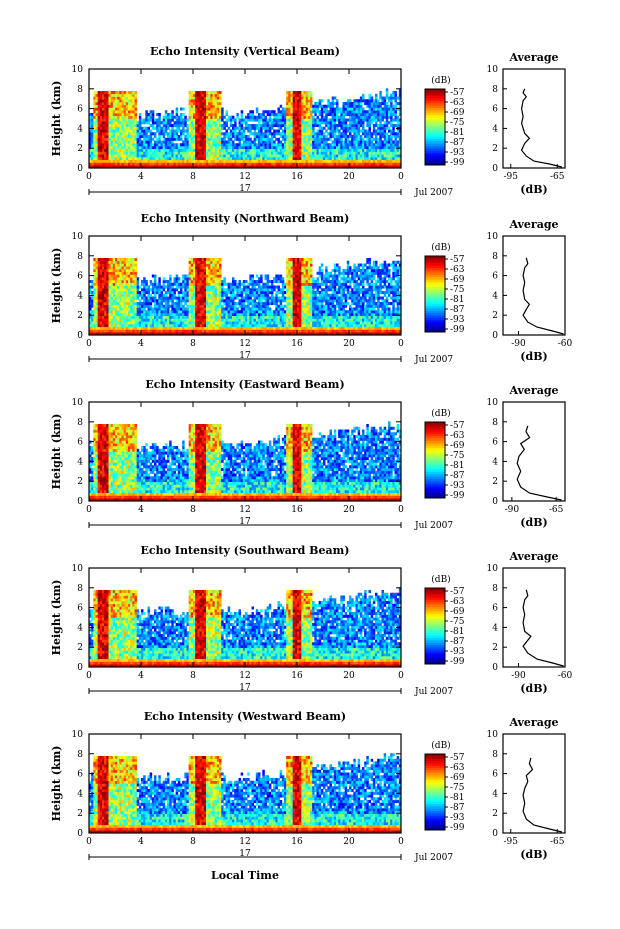 The height and width of the screenshot is (929, 620). What do you see at coordinates (80, 129) in the screenshot?
I see `y-tick-label: 4` at bounding box center [80, 129].